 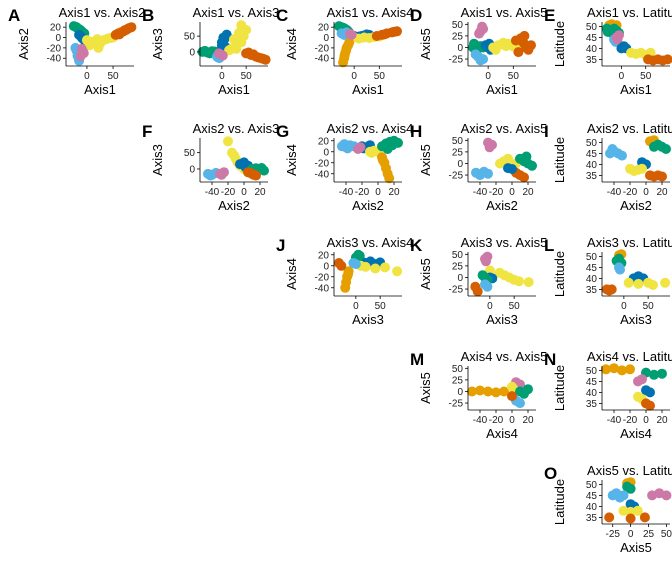 What do you see at coordinates (236, 12) in the screenshot?
I see `panel-title: Axis1 vs. Axis3` at bounding box center [236, 12].